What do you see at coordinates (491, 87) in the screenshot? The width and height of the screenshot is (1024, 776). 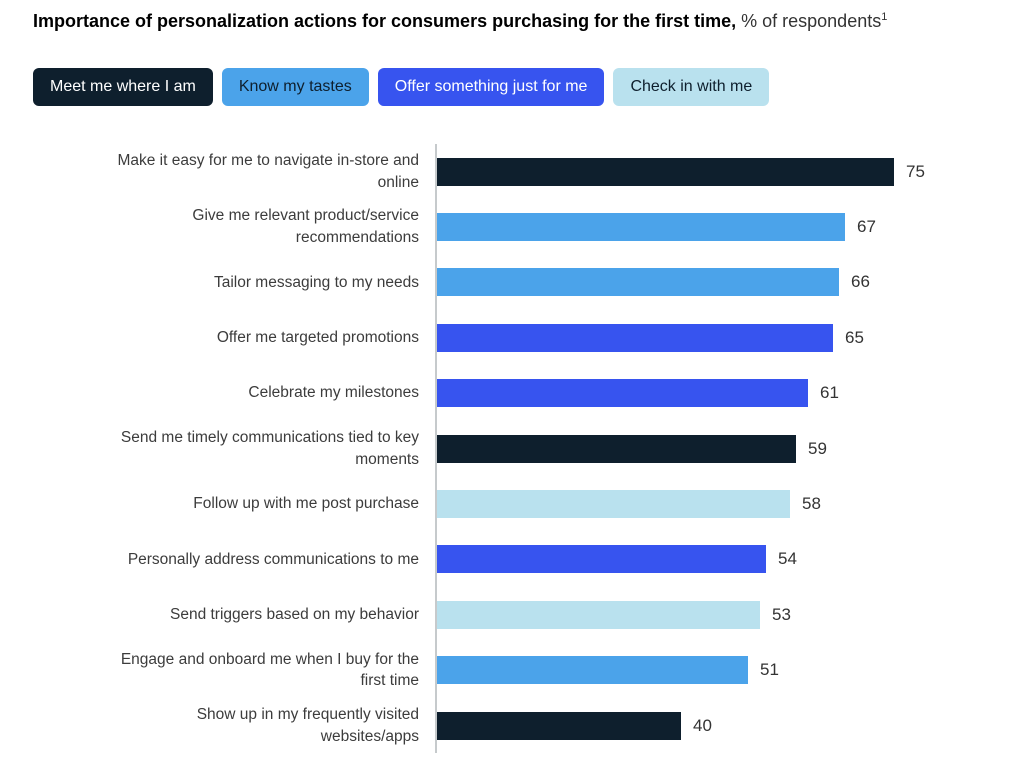 I see `legend-chip-offer-something-just-for-me: Offer something just for me` at bounding box center [491, 87].